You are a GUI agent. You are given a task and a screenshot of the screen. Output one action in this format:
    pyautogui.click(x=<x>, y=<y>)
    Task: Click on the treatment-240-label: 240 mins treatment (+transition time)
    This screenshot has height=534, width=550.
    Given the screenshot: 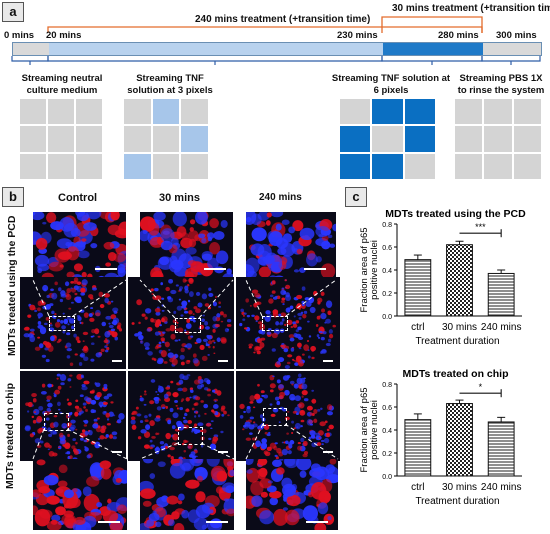 What is the action you would take?
    pyautogui.click(x=283, y=19)
    